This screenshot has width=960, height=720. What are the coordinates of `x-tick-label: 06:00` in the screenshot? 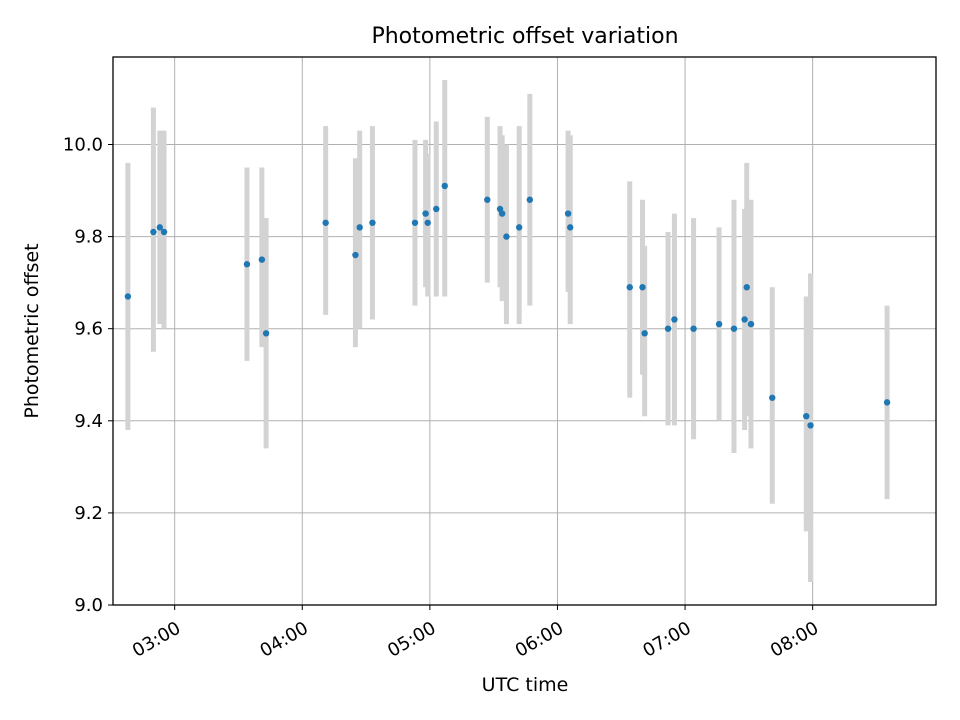 It's located at (539, 640).